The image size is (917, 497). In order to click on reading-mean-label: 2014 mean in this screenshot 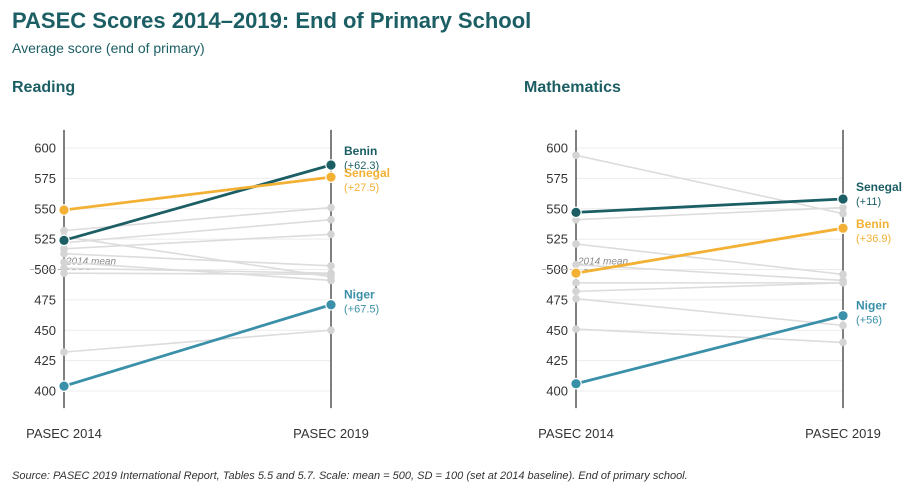, I will do `click(90, 262)`.